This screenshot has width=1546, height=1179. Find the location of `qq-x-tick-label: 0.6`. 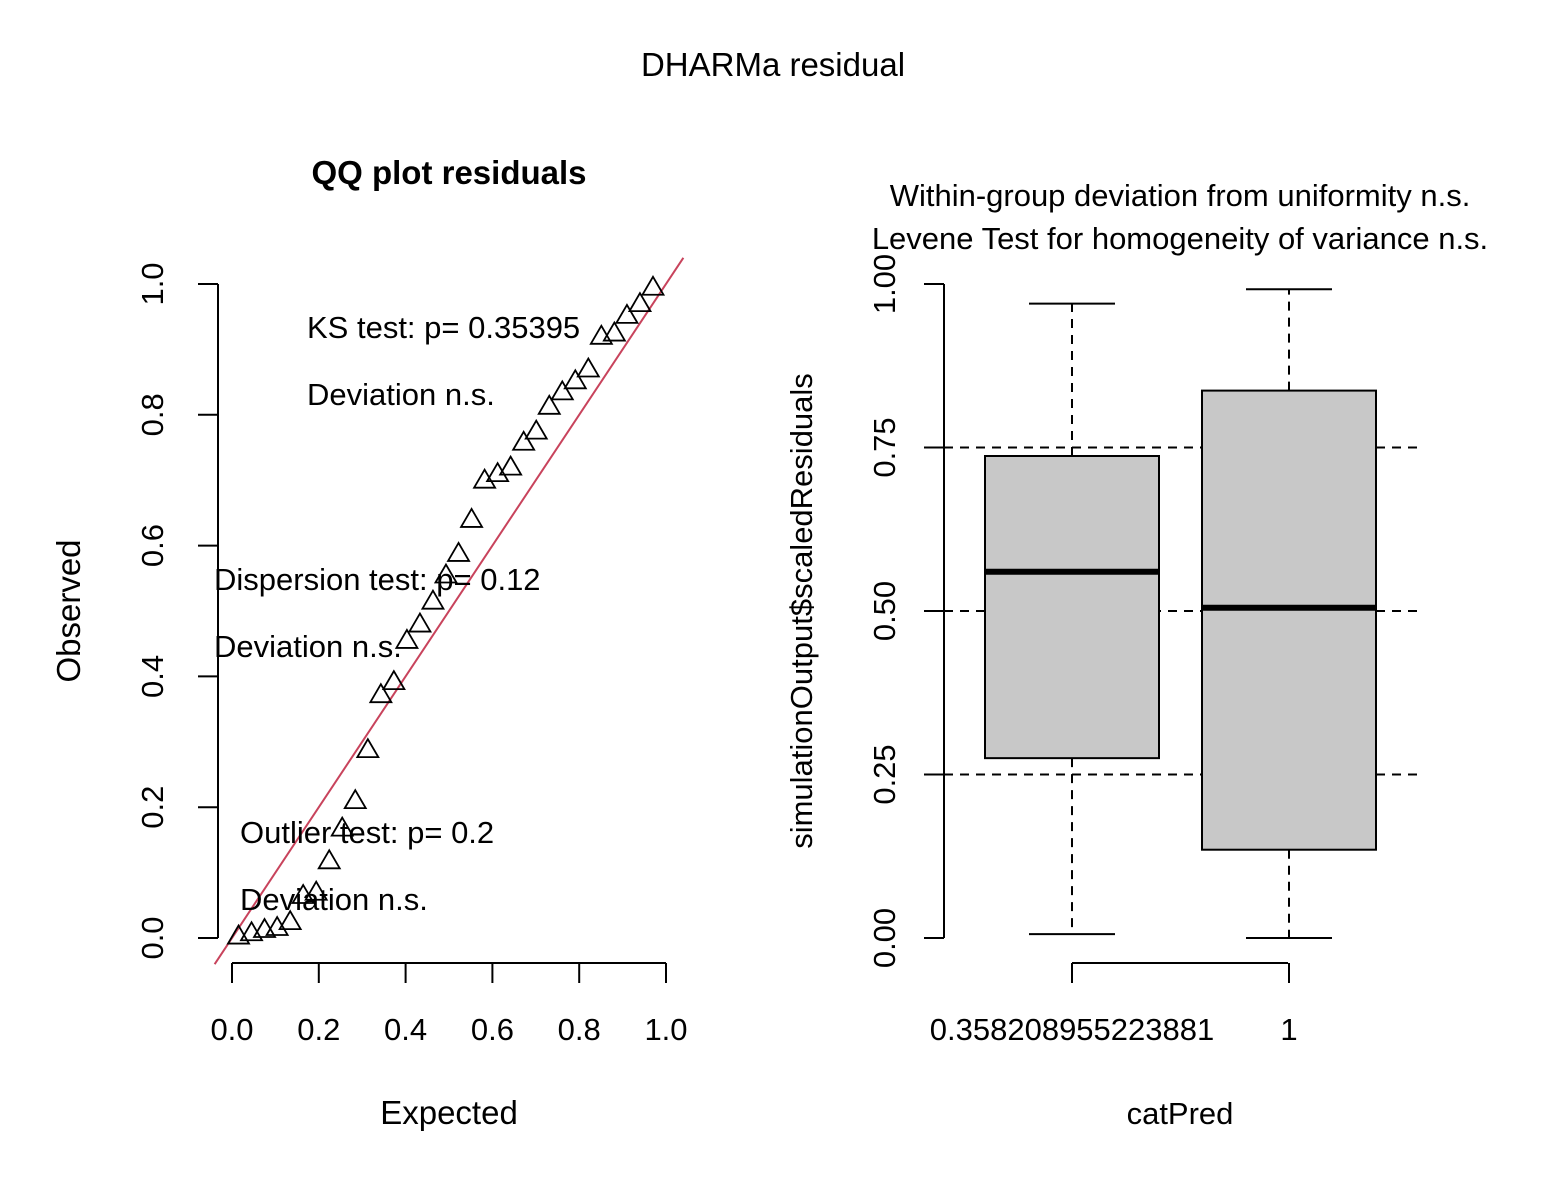

qq-x-tick-label: 0.6 is located at coordinates (492, 1029).